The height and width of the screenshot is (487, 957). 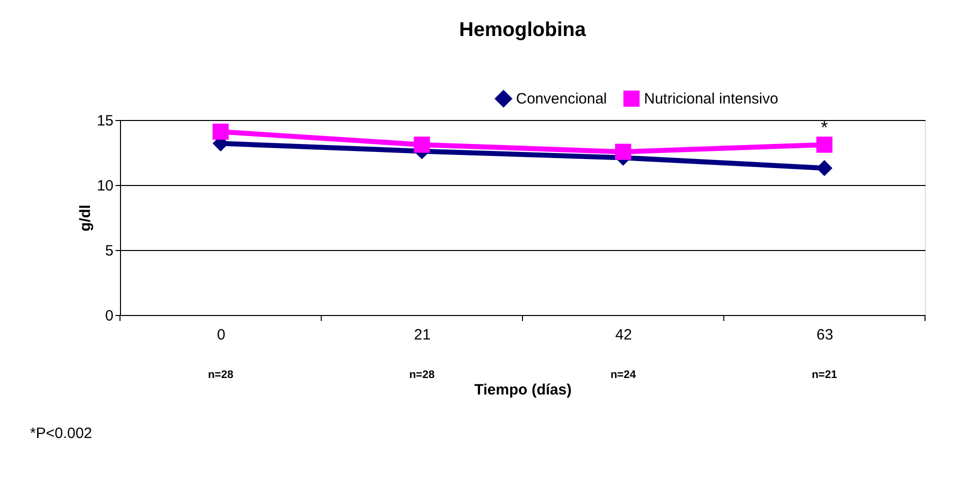 I want to click on y-tick-label: 5, so click(x=109, y=251).